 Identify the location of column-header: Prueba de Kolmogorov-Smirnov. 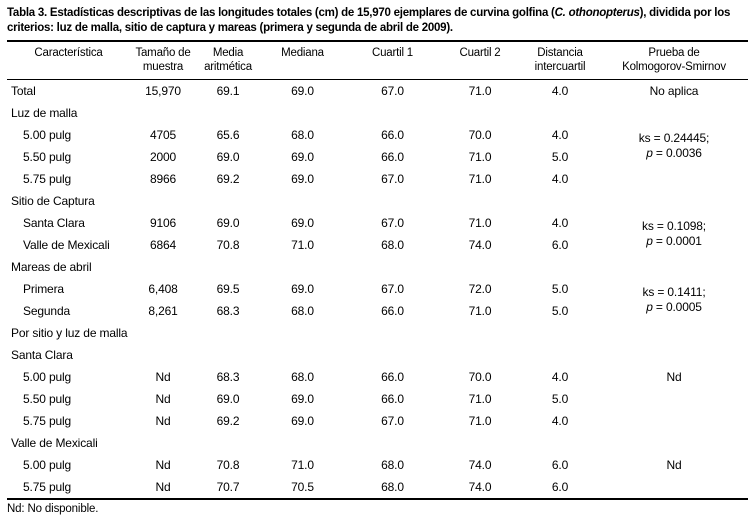
(674, 60).